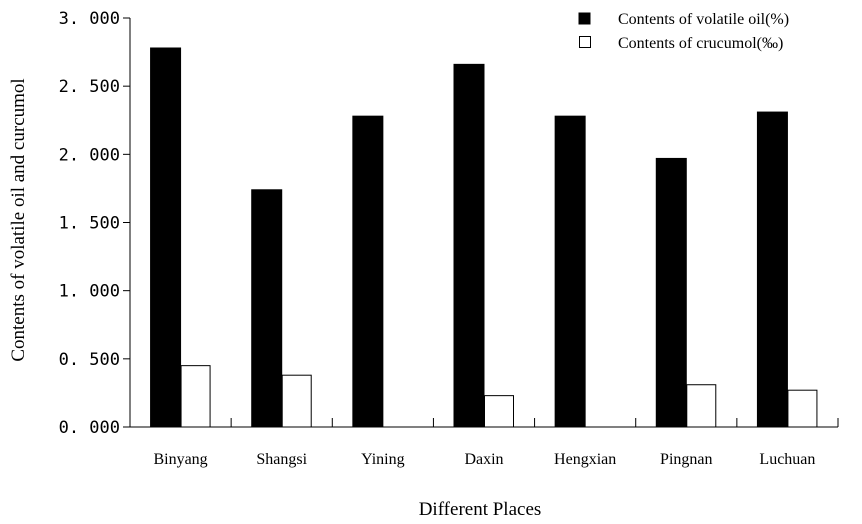  I want to click on legend-swatch-curcumol, so click(585, 42).